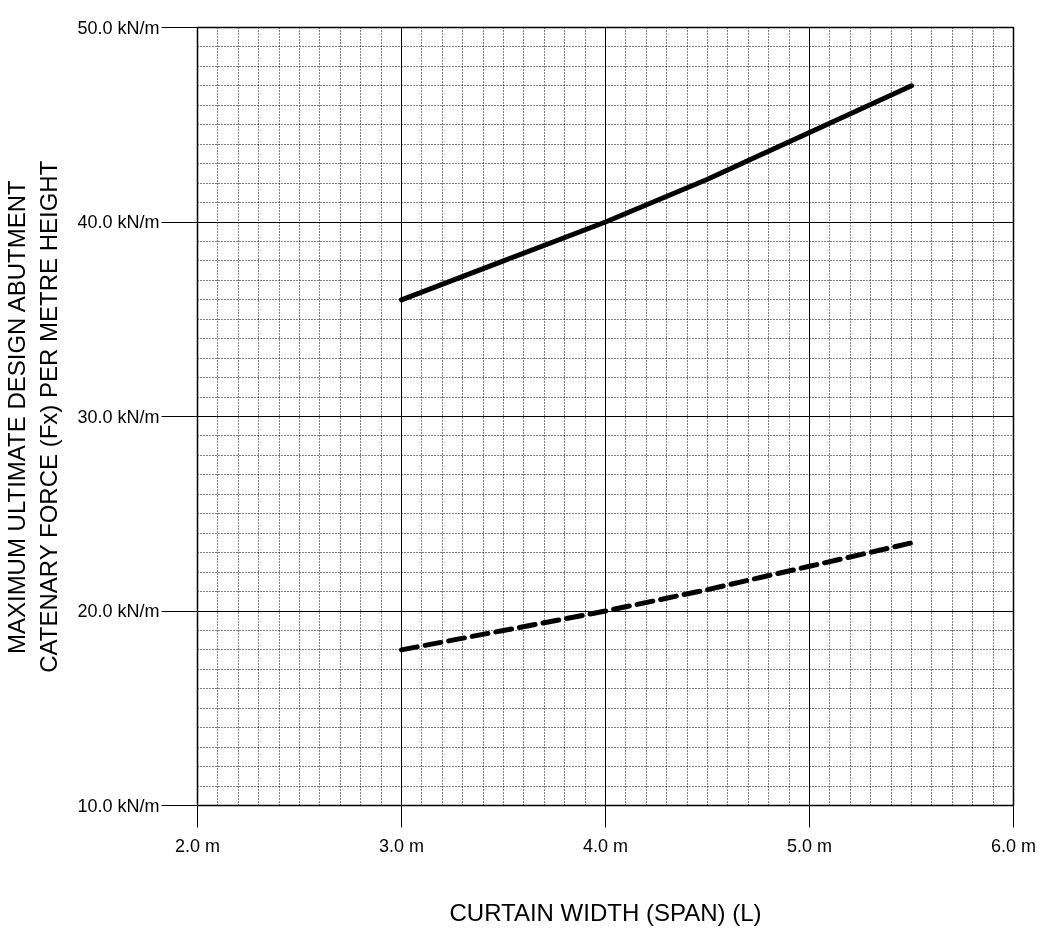 The width and height of the screenshot is (1053, 928). I want to click on y-tick-label: 20.0 kN/m, so click(118, 611).